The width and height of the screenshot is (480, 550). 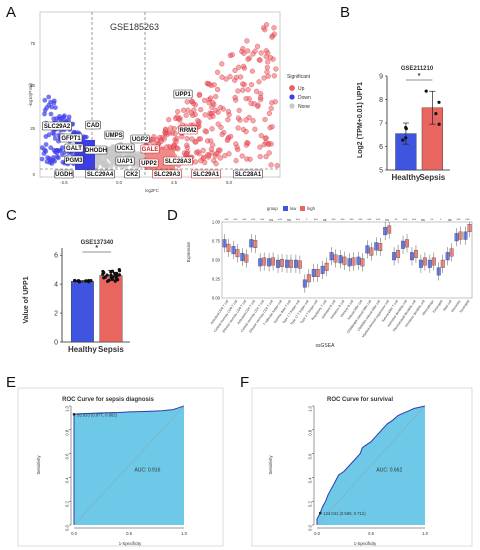 I want to click on gene-label: UPP1, so click(x=183, y=95).